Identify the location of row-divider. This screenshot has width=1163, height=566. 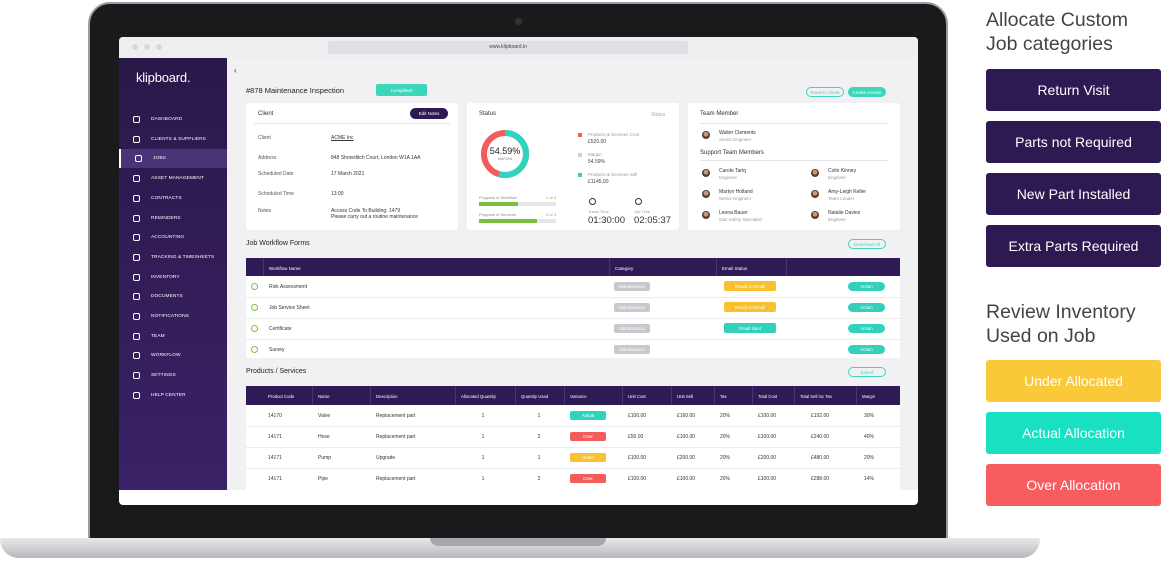
(573, 447).